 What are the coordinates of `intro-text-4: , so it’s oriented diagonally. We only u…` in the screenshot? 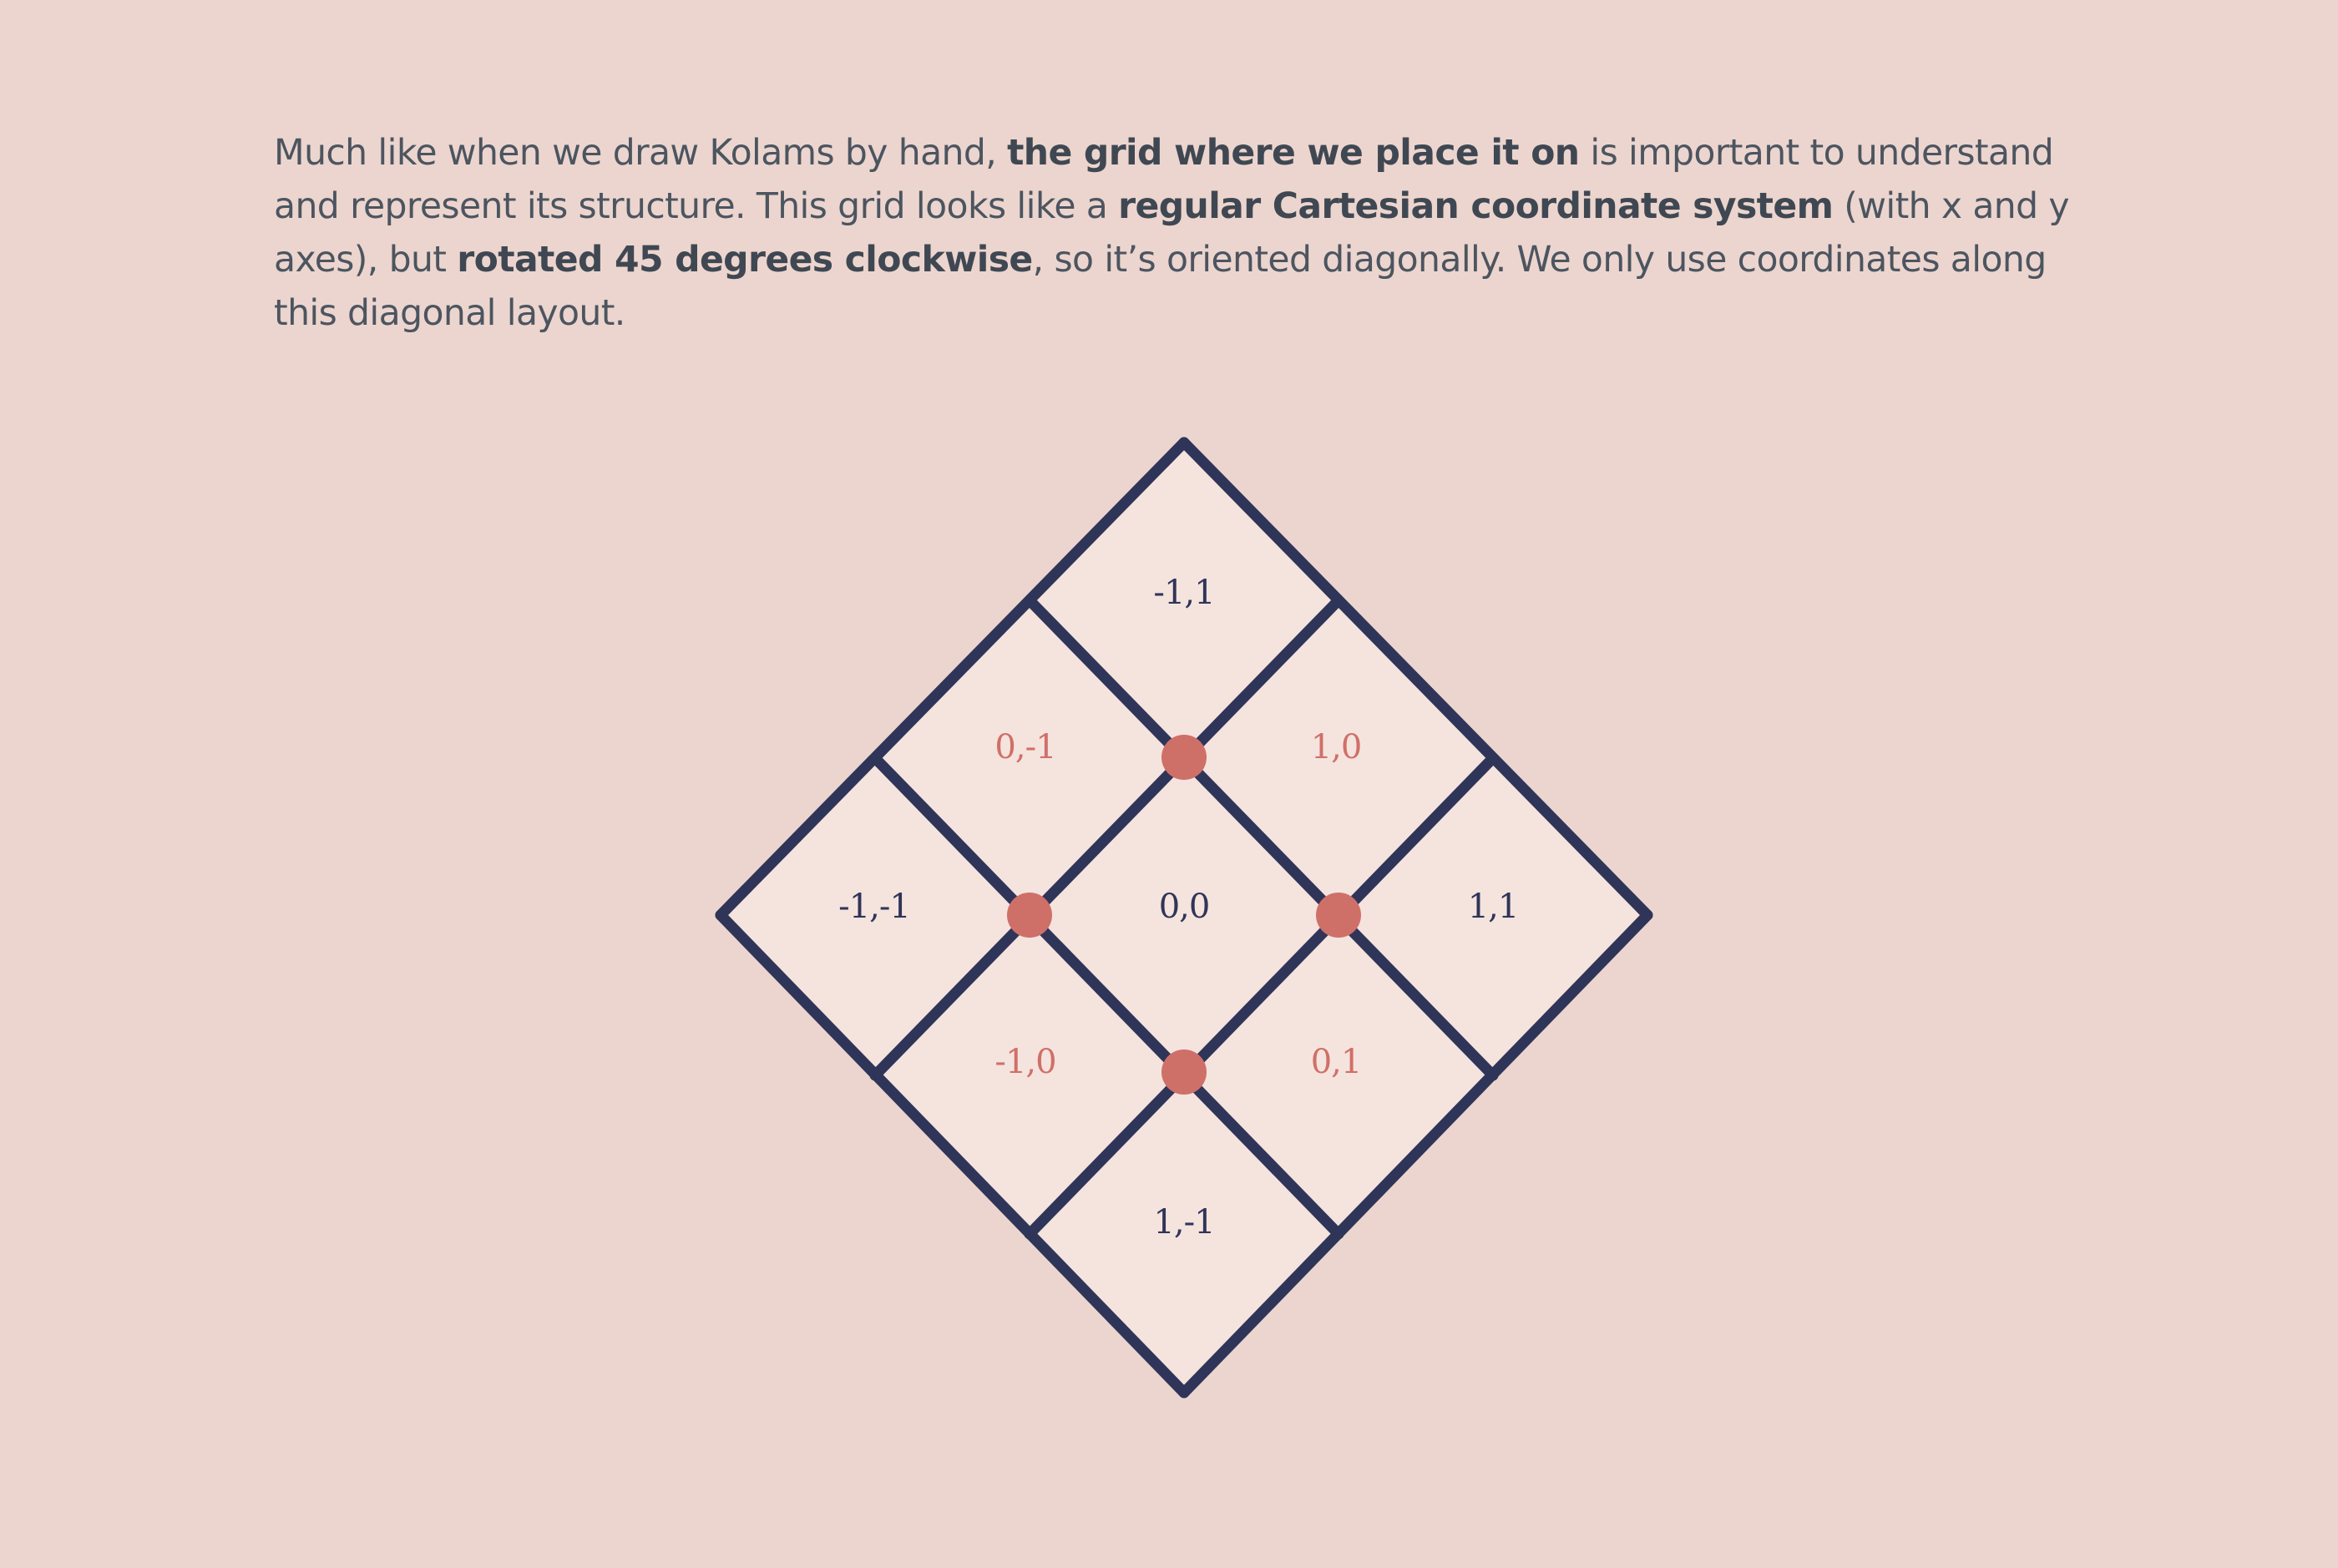 It's located at (1160, 287).